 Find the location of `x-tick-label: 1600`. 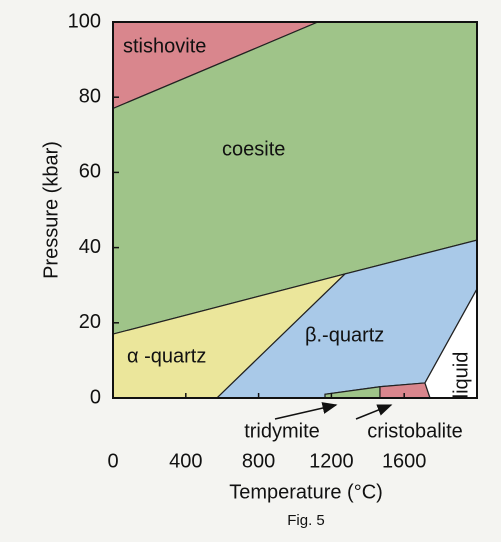

x-tick-label: 1600 is located at coordinates (404, 461).